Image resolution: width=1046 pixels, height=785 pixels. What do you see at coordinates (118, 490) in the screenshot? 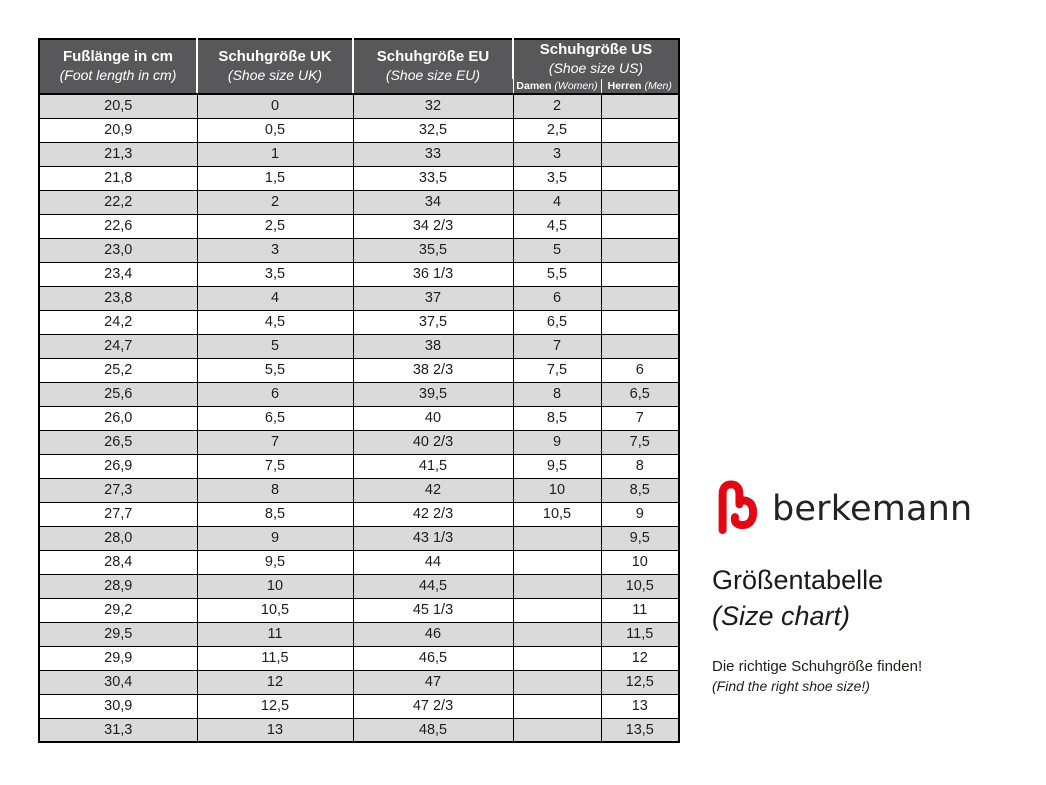
I see `table-cell: 27,3` at bounding box center [118, 490].